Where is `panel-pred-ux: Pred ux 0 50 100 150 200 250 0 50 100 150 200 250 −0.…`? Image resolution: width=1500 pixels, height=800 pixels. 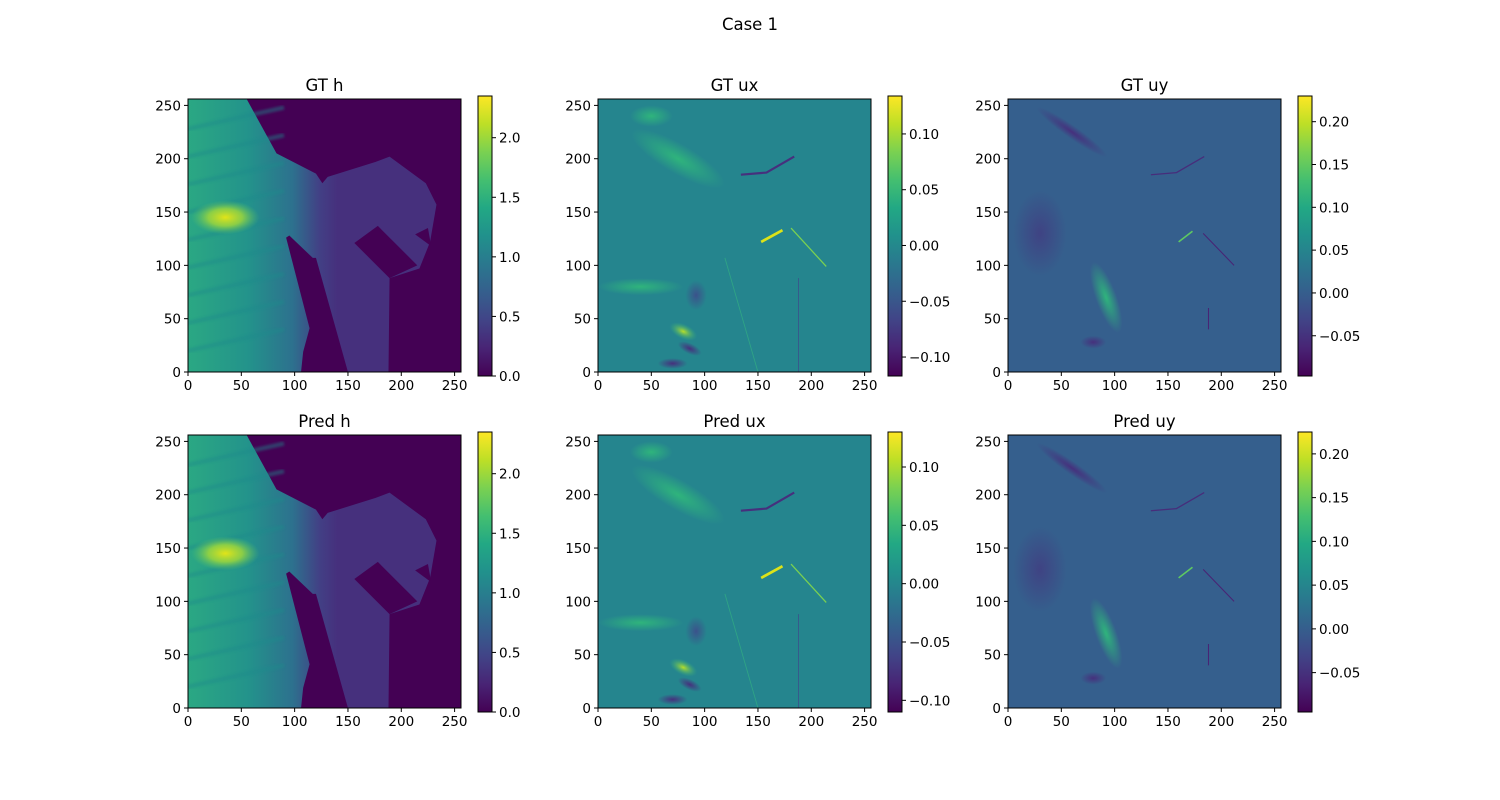 panel-pred-ux: Pred ux 0 50 100 150 200 250 0 50 100 150 200 250 −0.… is located at coordinates (757, 571).